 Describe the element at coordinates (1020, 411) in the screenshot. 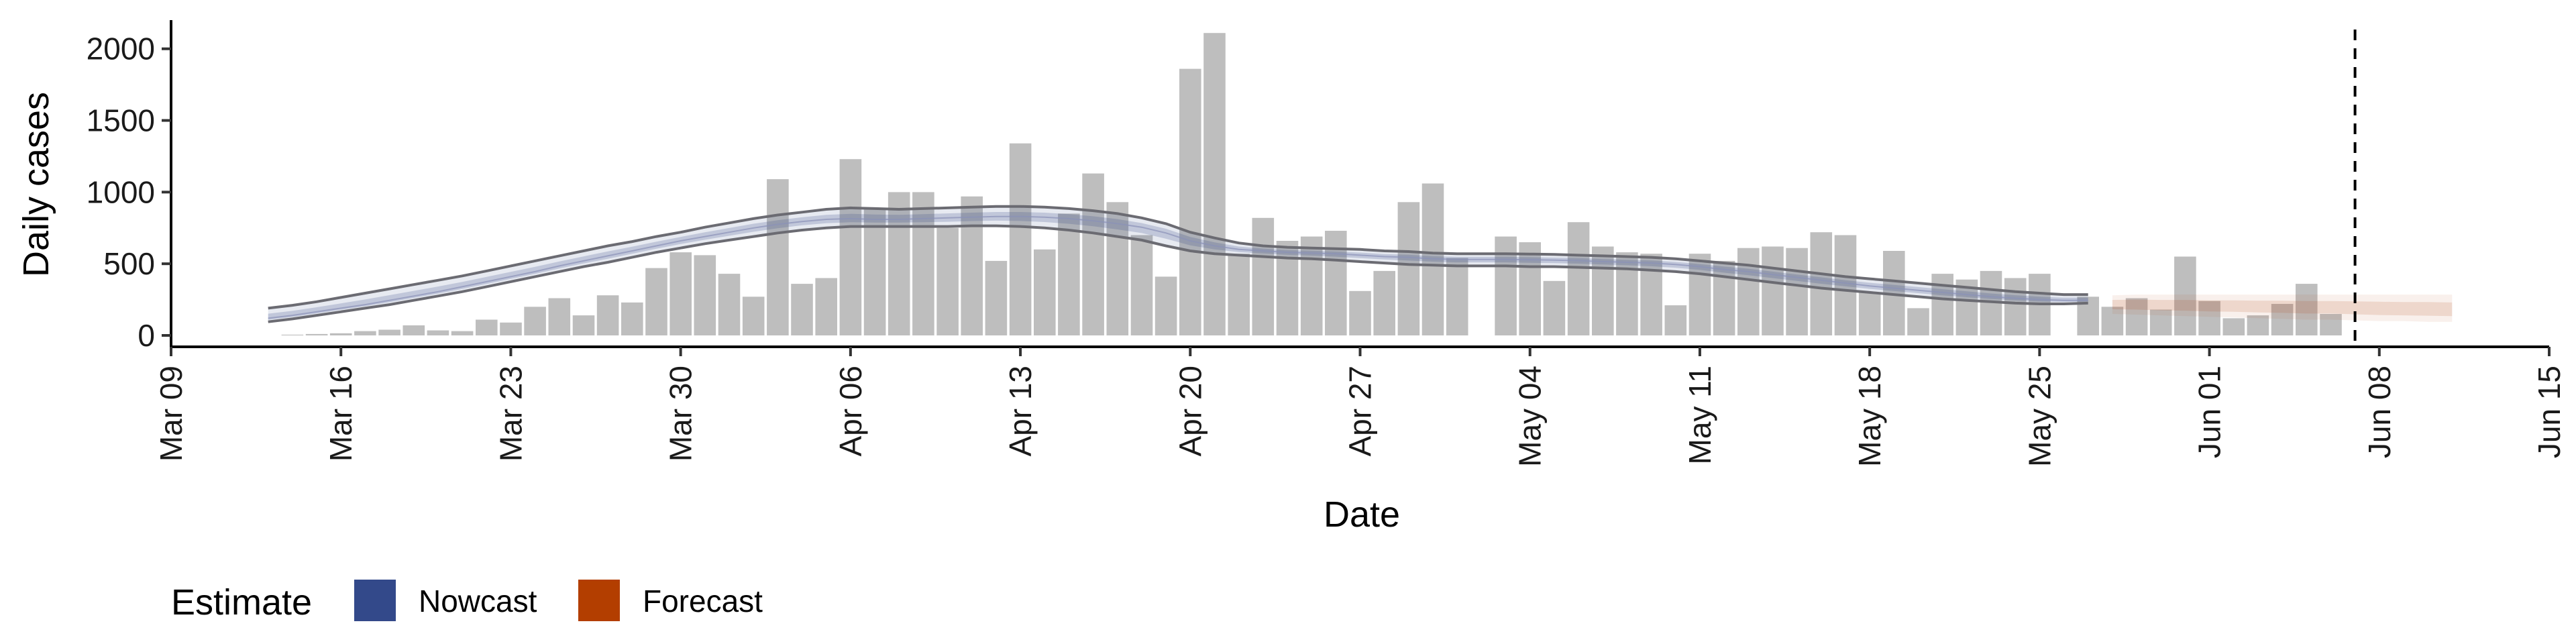

I see `x-tick-label: Apr 13` at that location.